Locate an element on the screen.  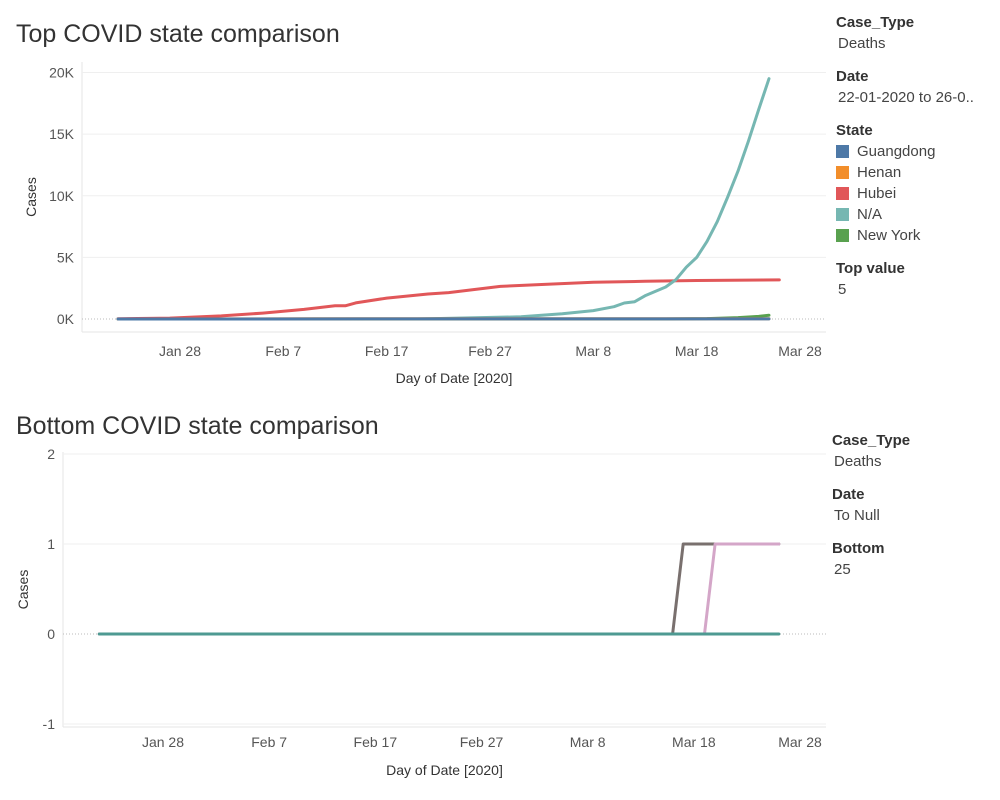
legend-label: Hubei is located at coordinates (877, 193).